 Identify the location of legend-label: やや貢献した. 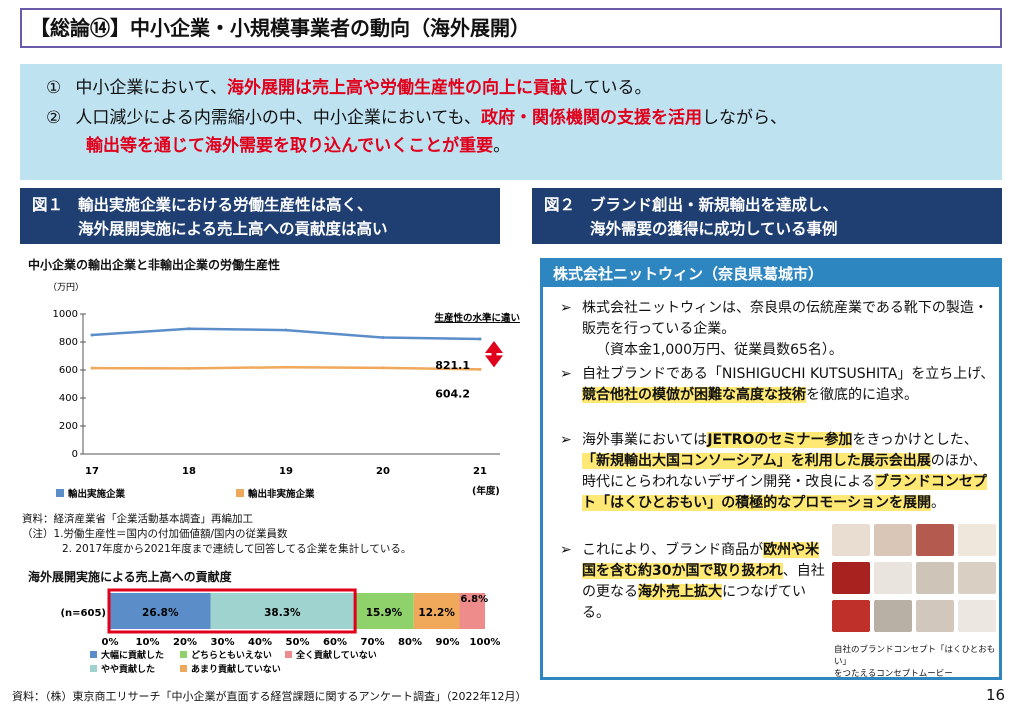
(128, 669).